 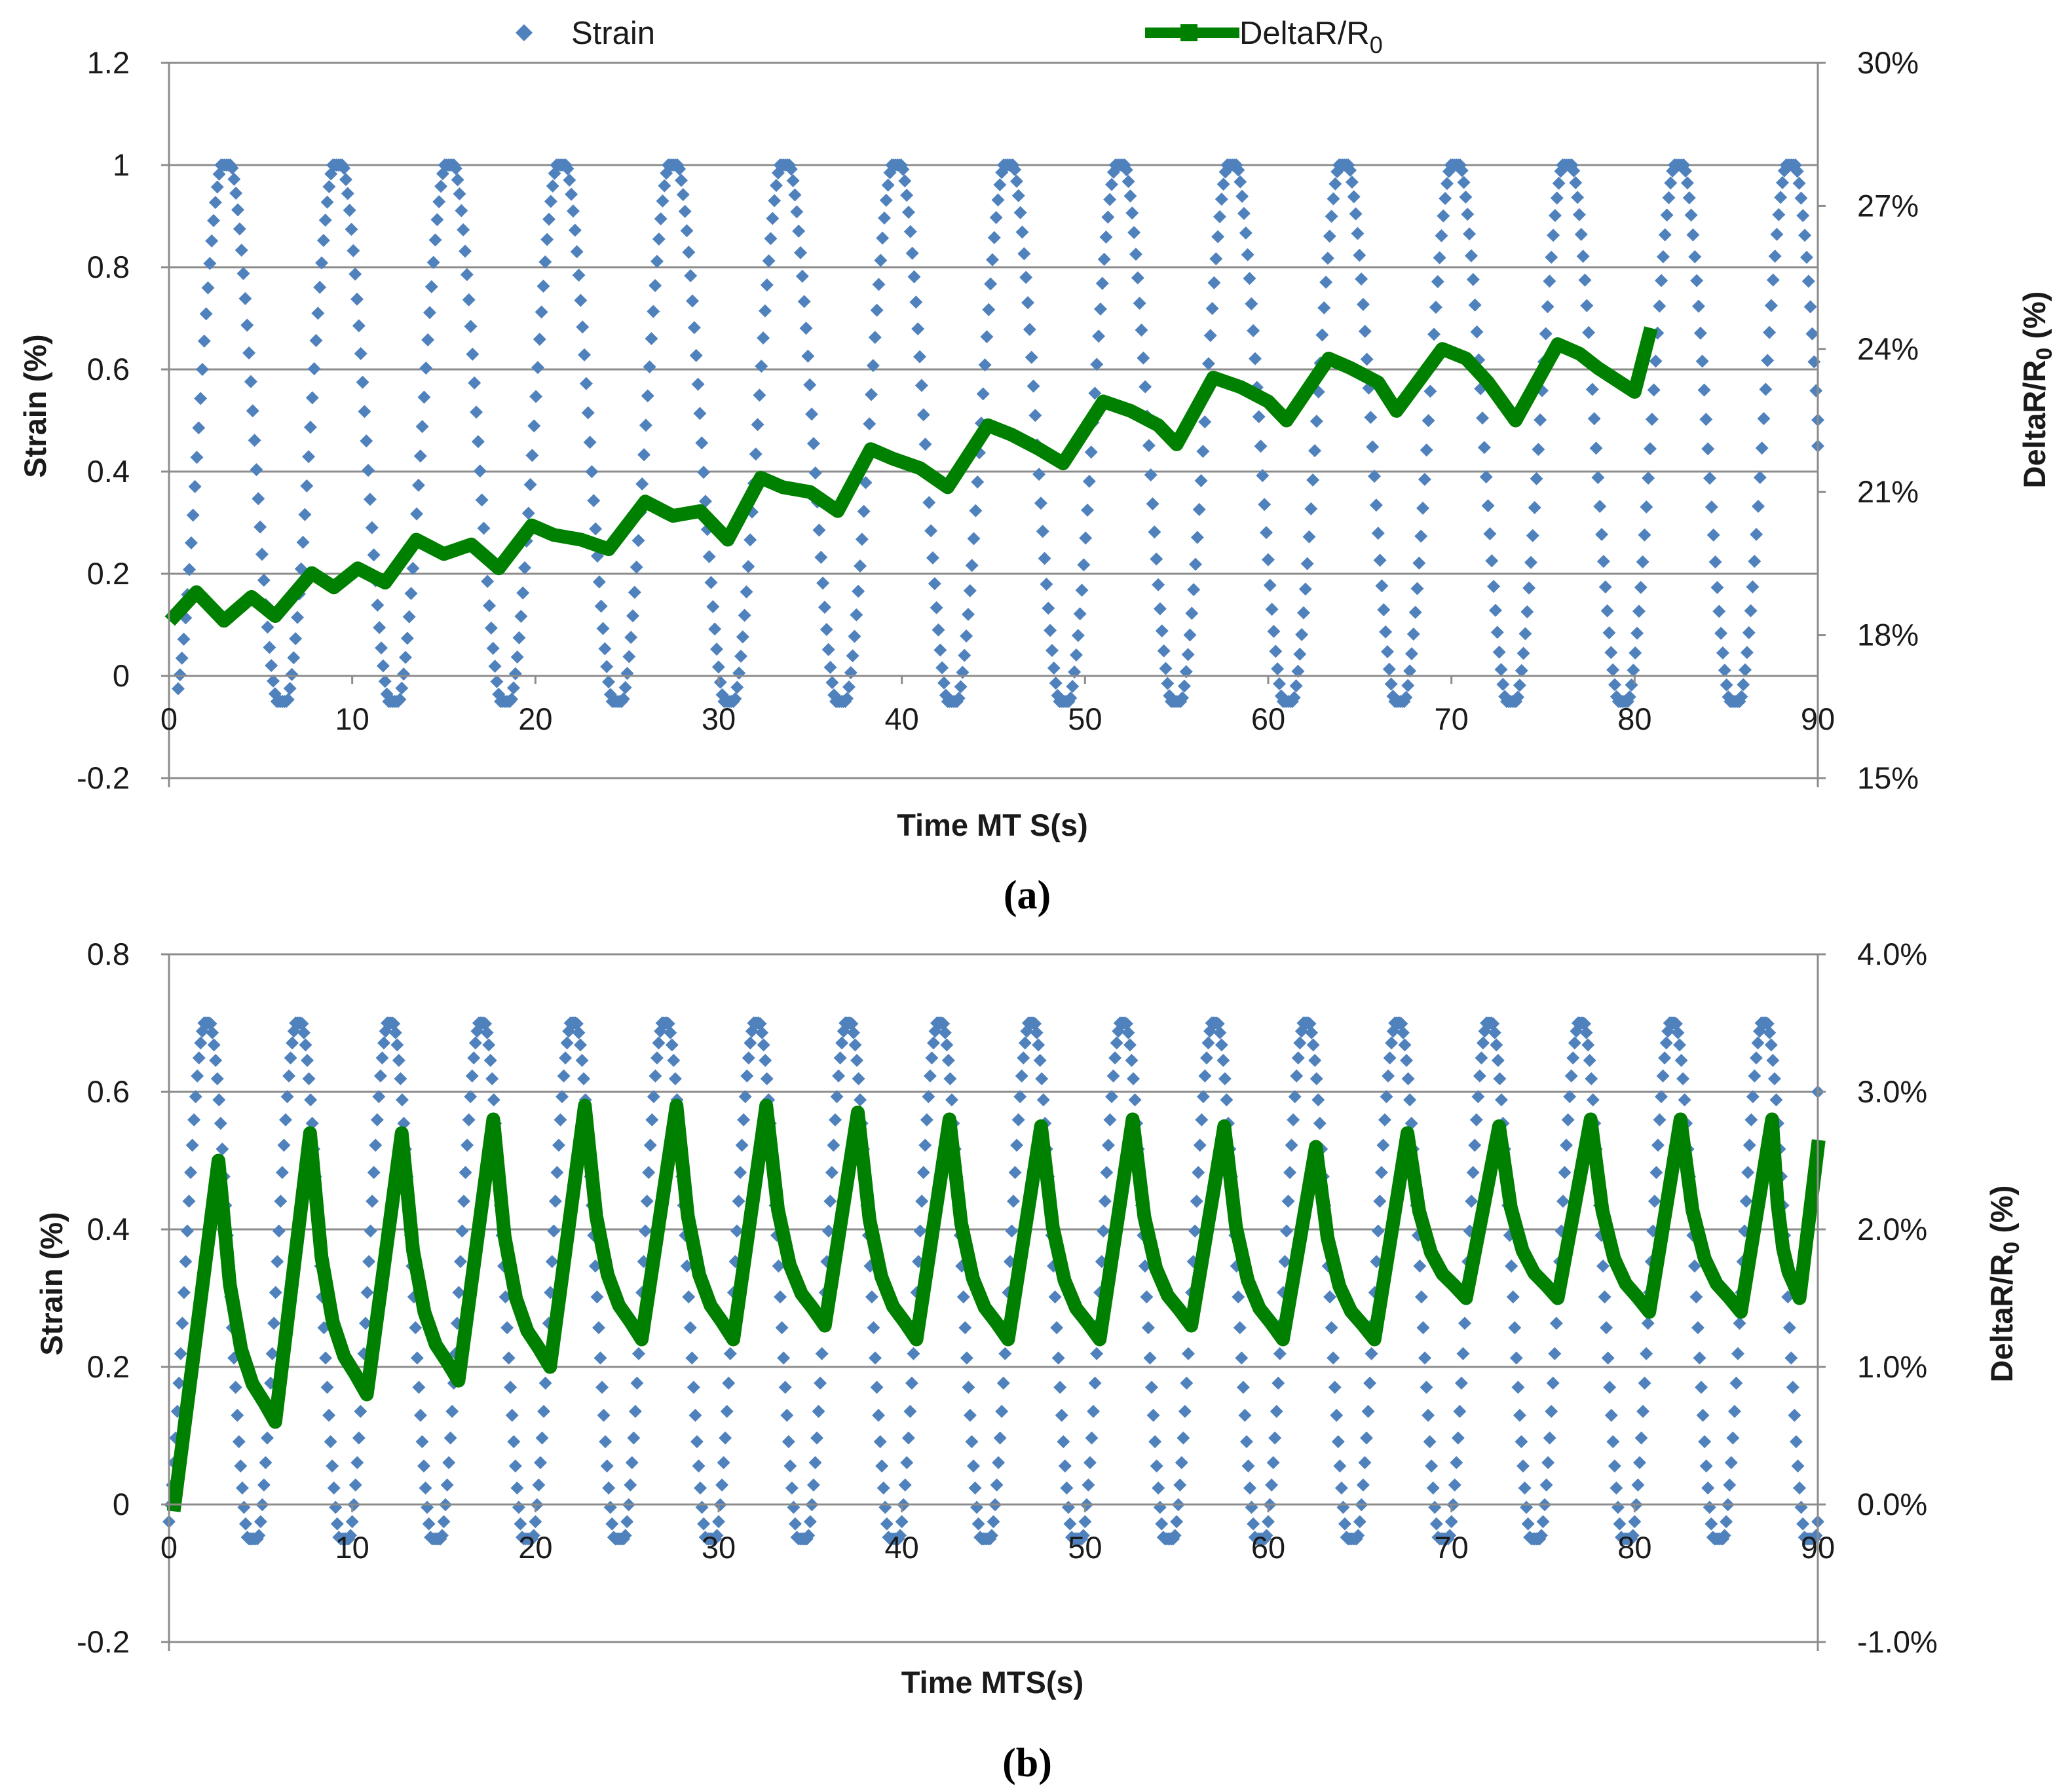 What do you see at coordinates (108, 267) in the screenshot?
I see `chart-a-y-left-tick-label: 0.8` at bounding box center [108, 267].